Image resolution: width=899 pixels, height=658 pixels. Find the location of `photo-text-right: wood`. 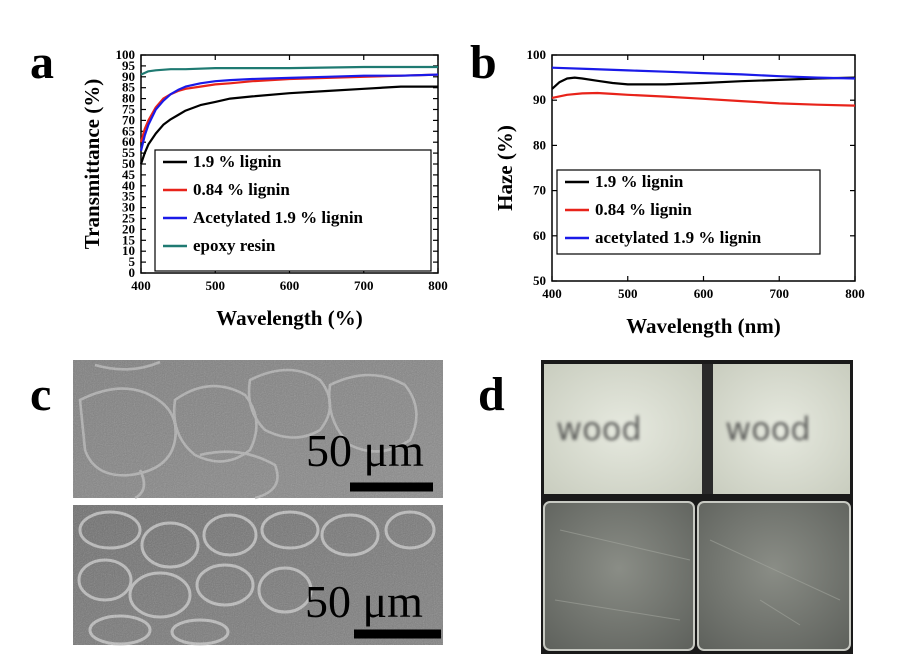

photo-text-right: wood is located at coordinates (768, 429).